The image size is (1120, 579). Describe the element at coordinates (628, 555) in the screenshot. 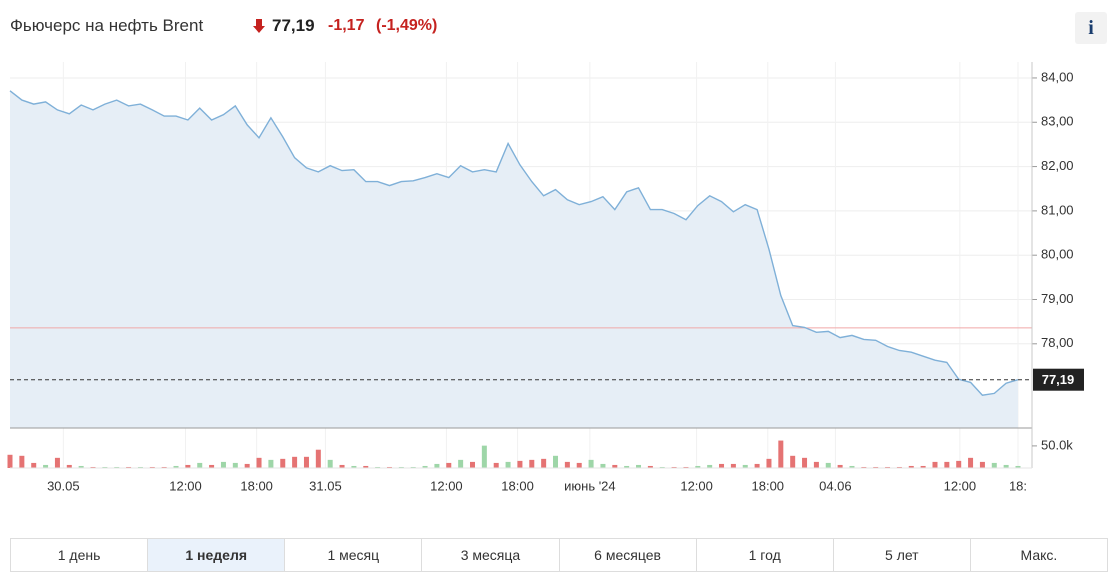

I see `range-button: 6 месяцев` at that location.